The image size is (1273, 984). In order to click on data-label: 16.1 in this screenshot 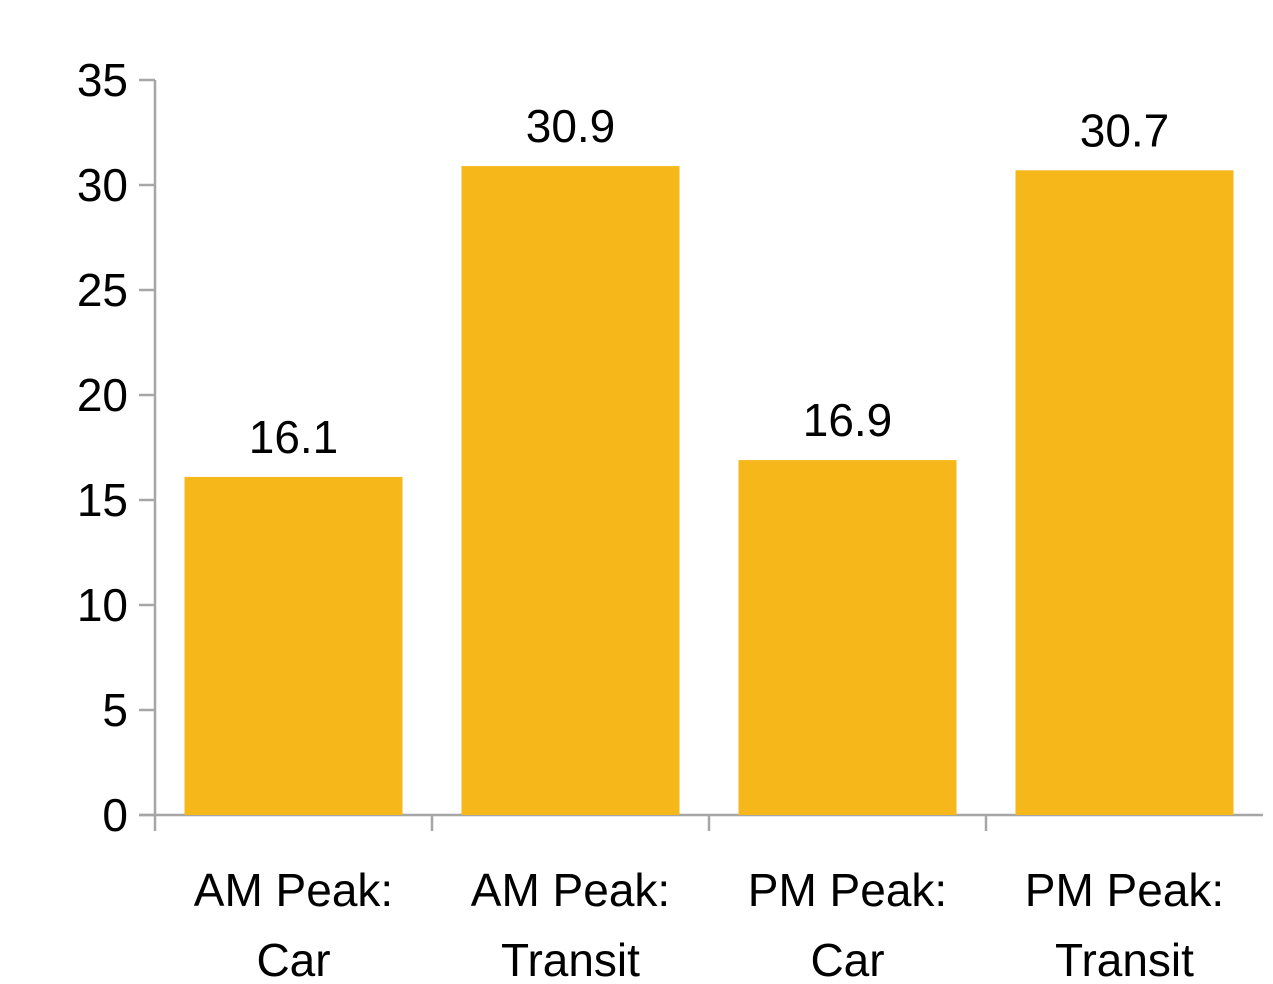, I will do `click(294, 437)`.